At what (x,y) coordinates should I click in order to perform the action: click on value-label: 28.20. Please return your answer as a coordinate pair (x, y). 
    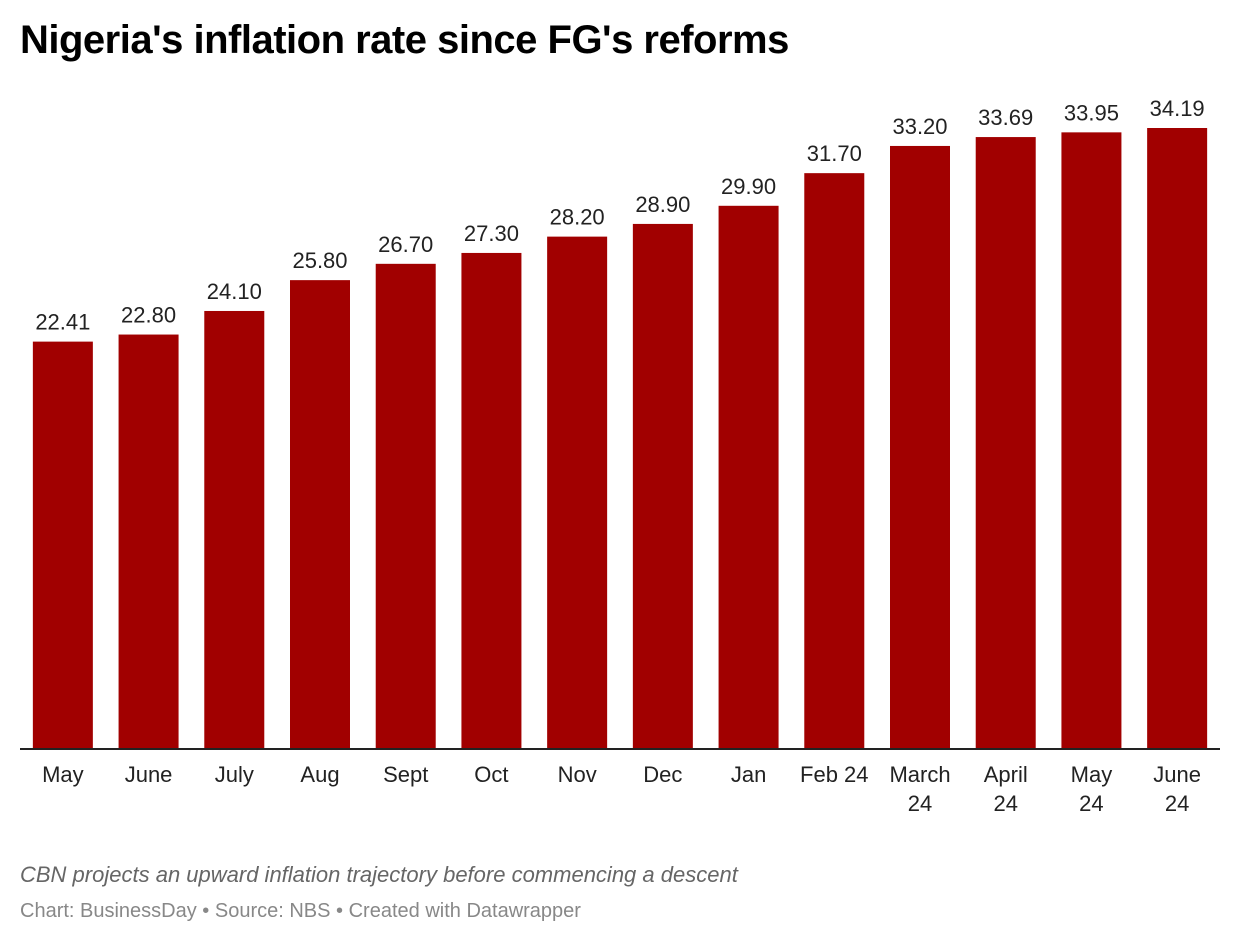
    Looking at the image, I should click on (577, 217).